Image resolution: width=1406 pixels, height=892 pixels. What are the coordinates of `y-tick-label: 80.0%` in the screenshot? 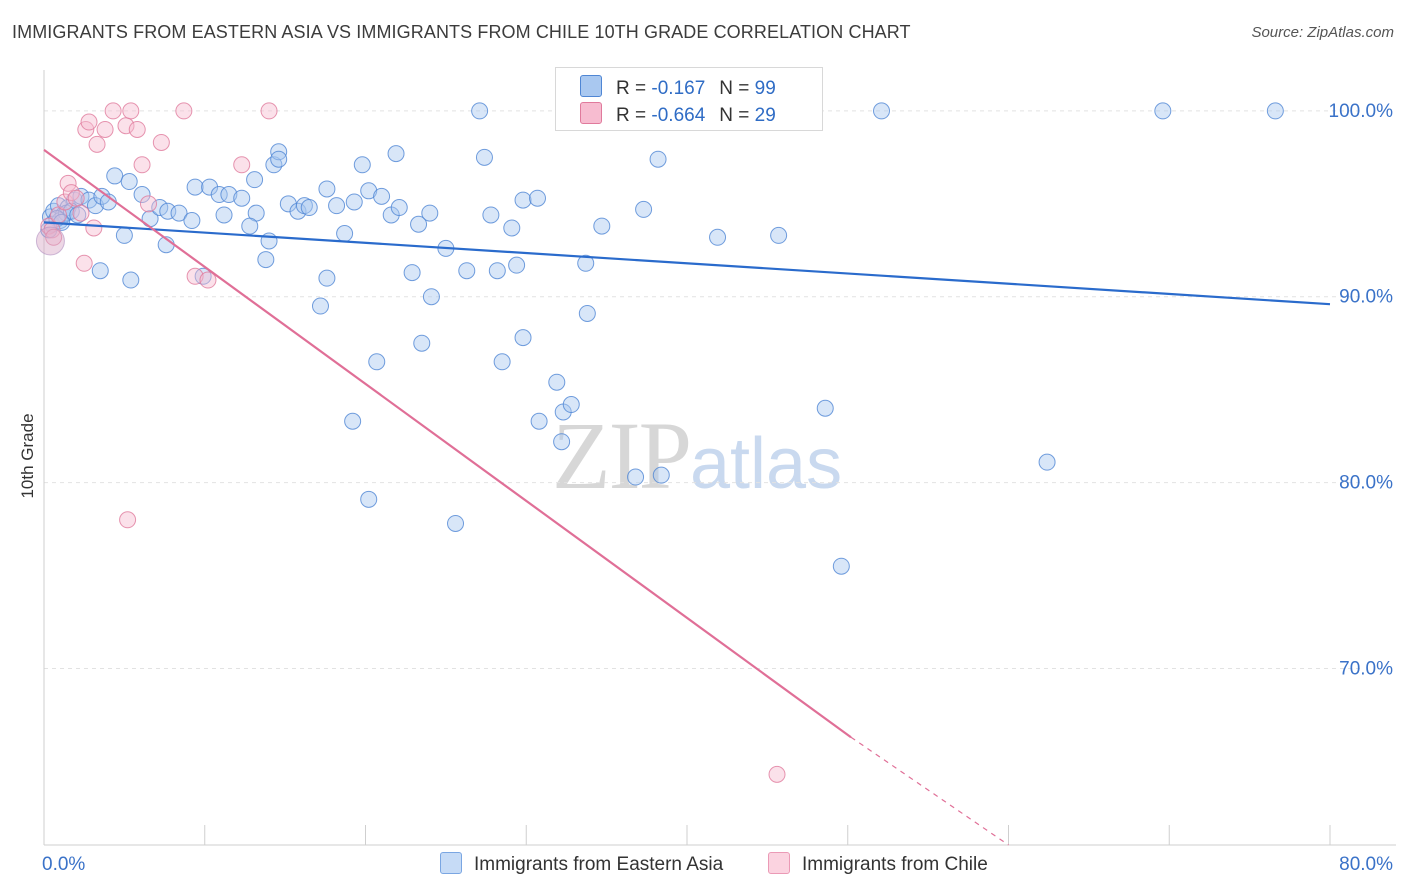 It's located at (1366, 483).